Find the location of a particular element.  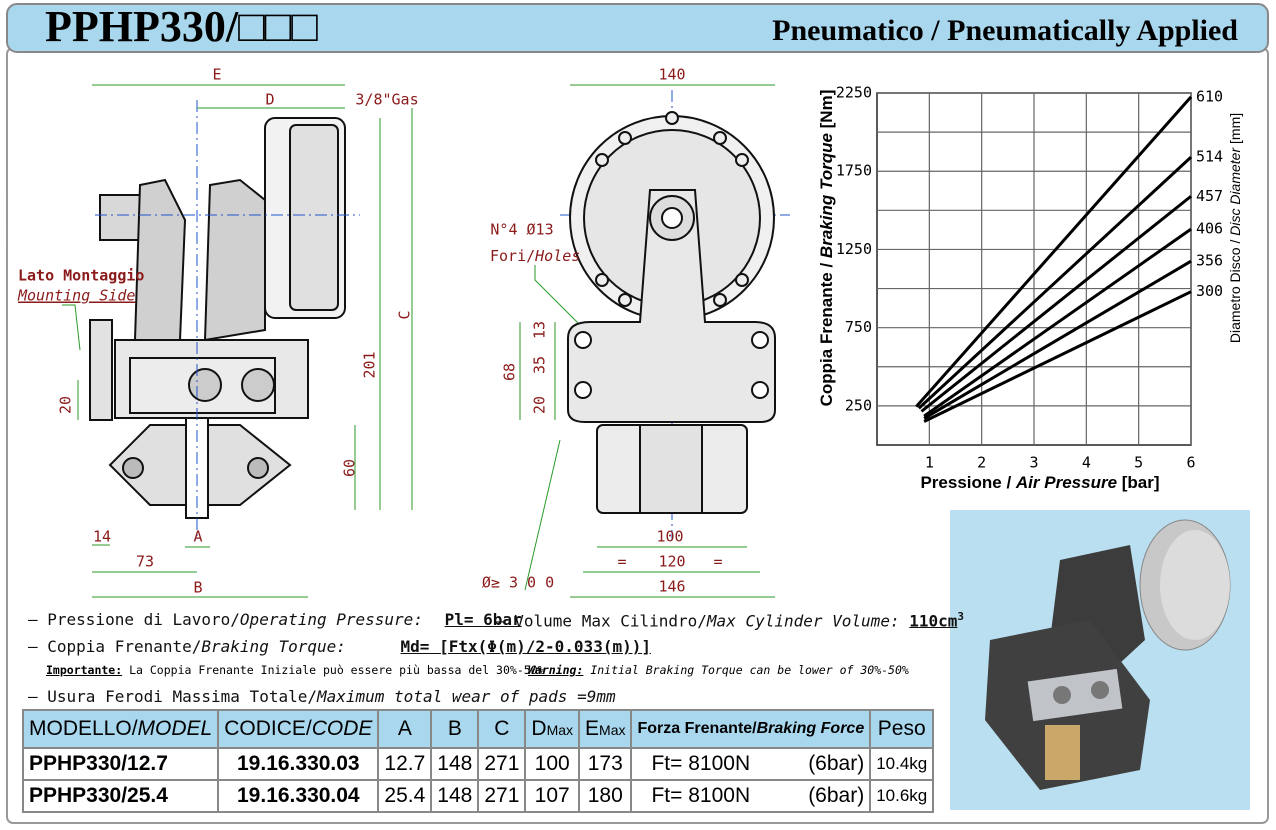

dimension-label: 201 is located at coordinates (370, 364).